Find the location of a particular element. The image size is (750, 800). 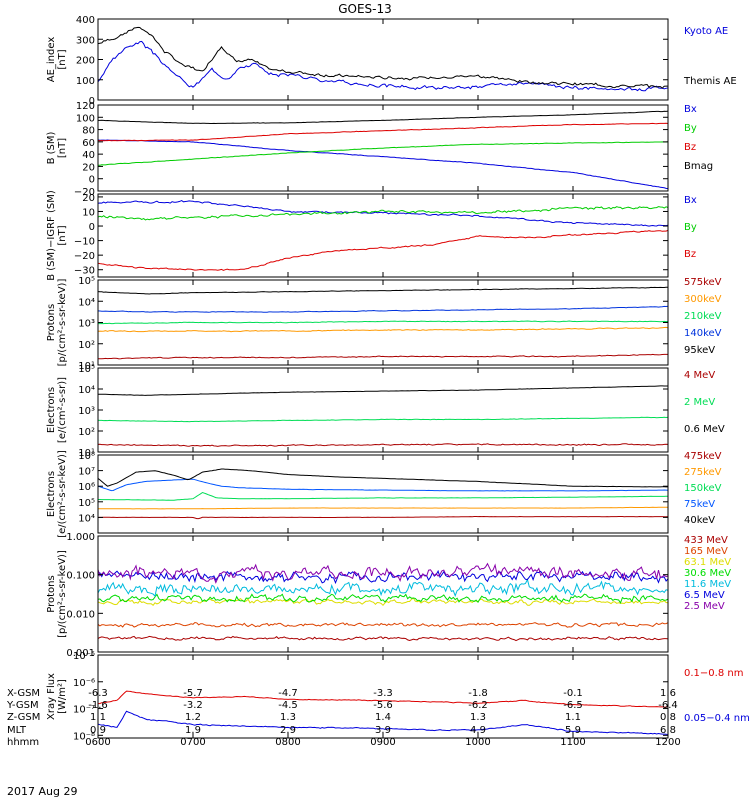

y-tick-label: 10⁷ is located at coordinates (86, 472).